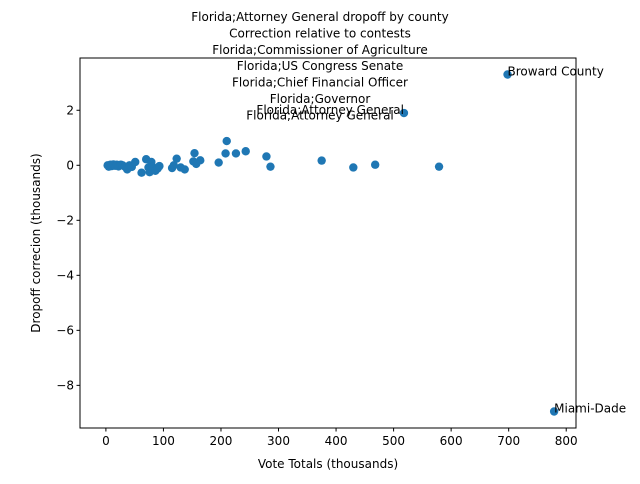 The height and width of the screenshot is (484, 640). Describe the element at coordinates (320, 115) in the screenshot. I see `title-line: Florida;Attorney General` at that location.